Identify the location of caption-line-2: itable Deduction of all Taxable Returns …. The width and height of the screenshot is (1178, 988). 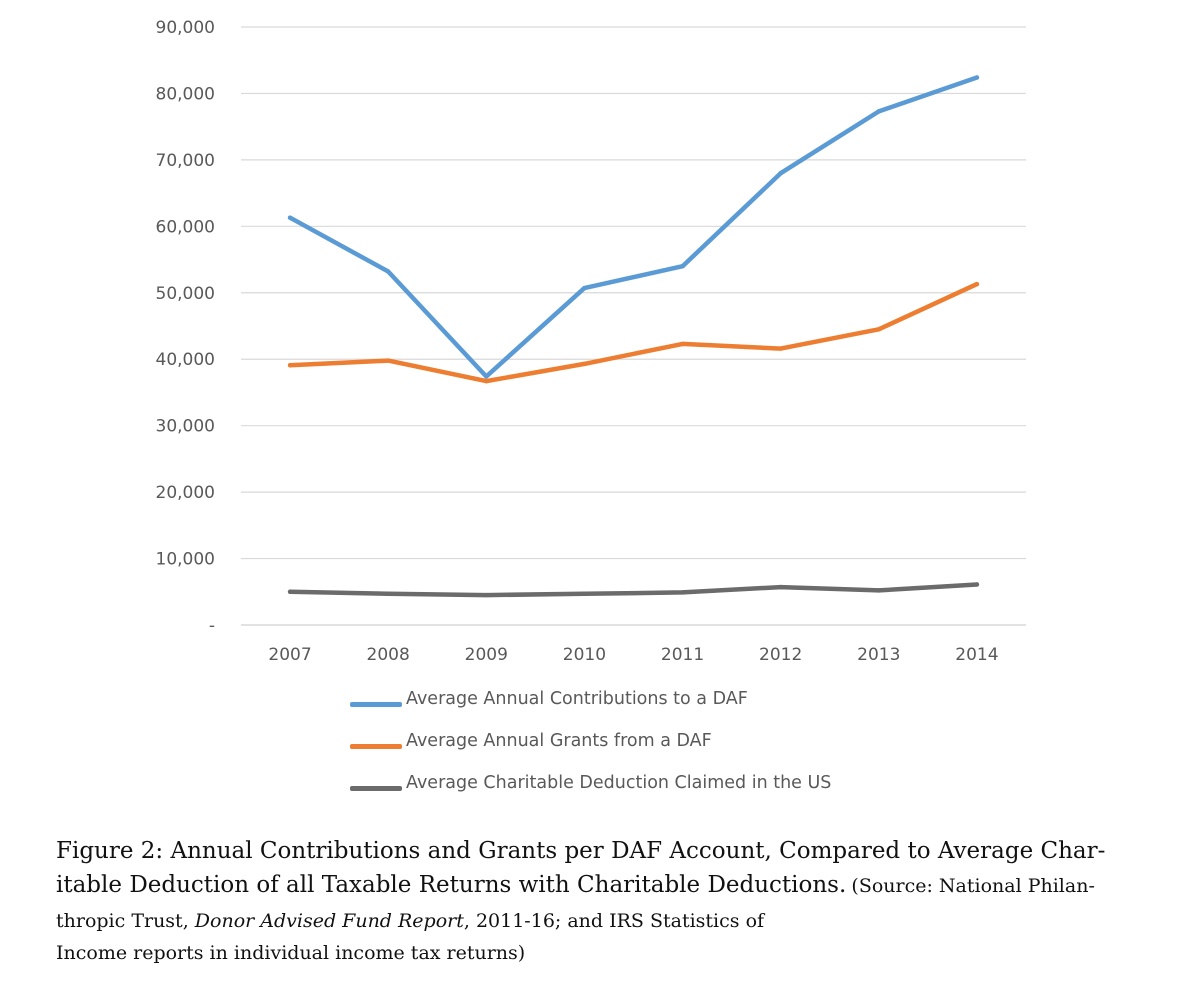
(575, 885).